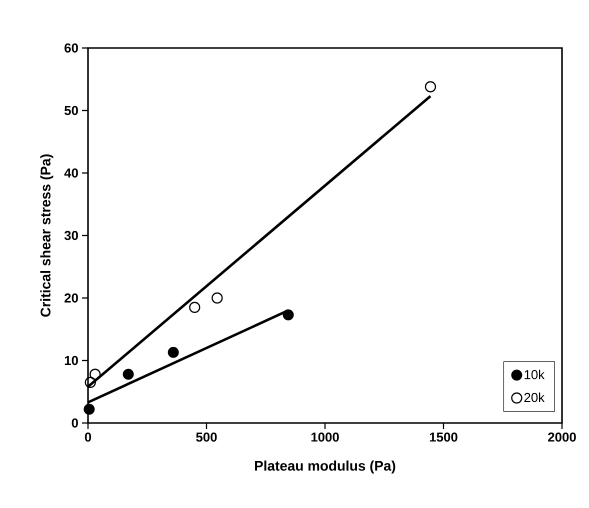 Image resolution: width=589 pixels, height=508 pixels. What do you see at coordinates (71, 361) in the screenshot?
I see `y-tick-label: 10` at bounding box center [71, 361].